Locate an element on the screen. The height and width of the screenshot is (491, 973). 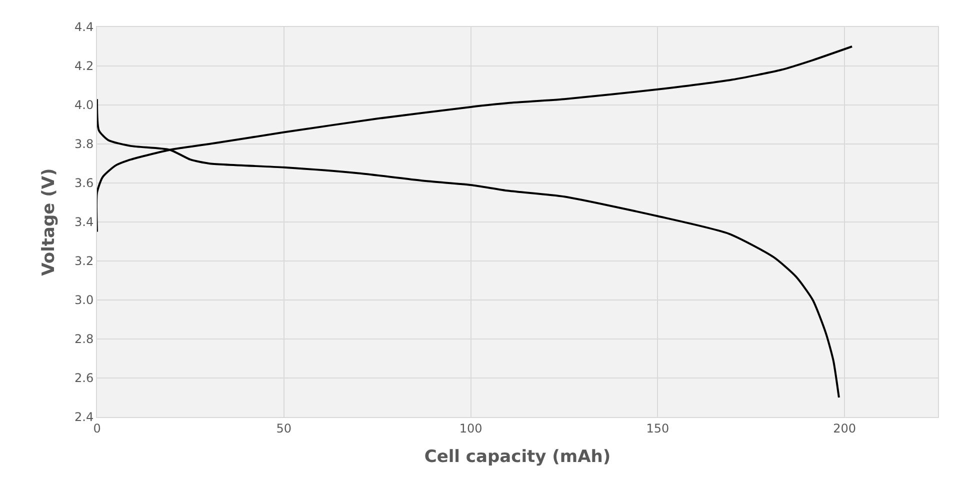
y-tick-label: 4.0 is located at coordinates (84, 105).